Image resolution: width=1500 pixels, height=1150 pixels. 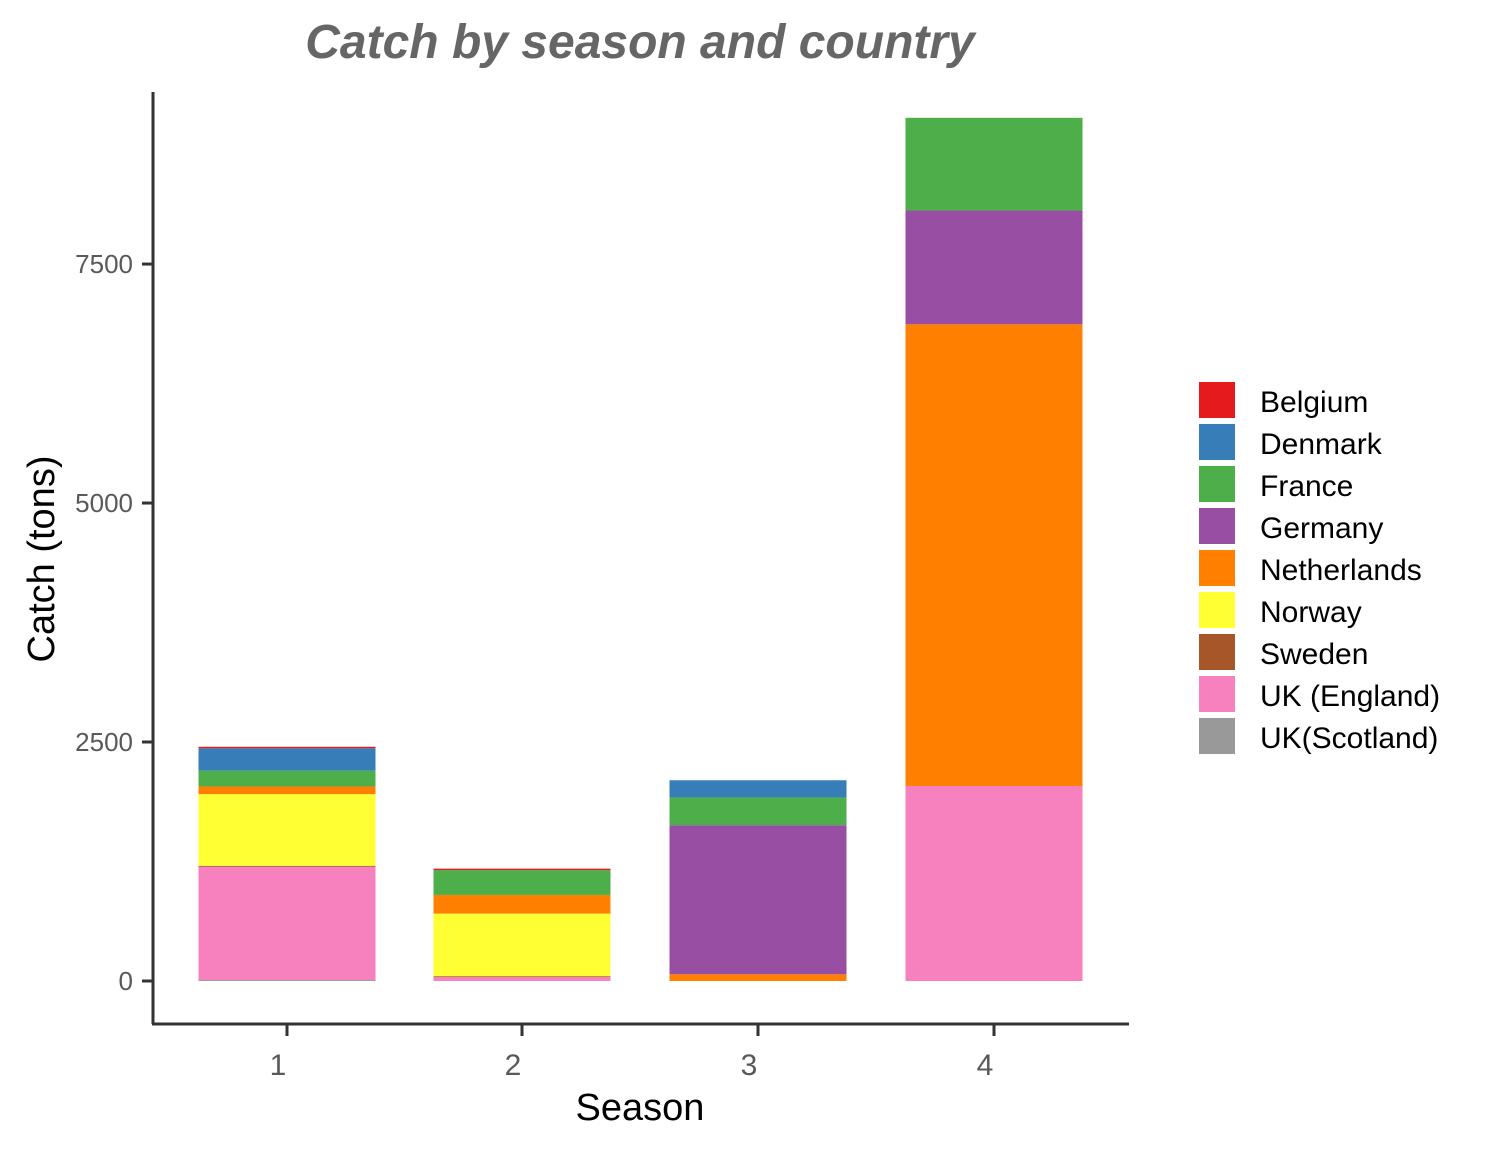 I want to click on legend-label: UK (England), so click(x=1350, y=696).